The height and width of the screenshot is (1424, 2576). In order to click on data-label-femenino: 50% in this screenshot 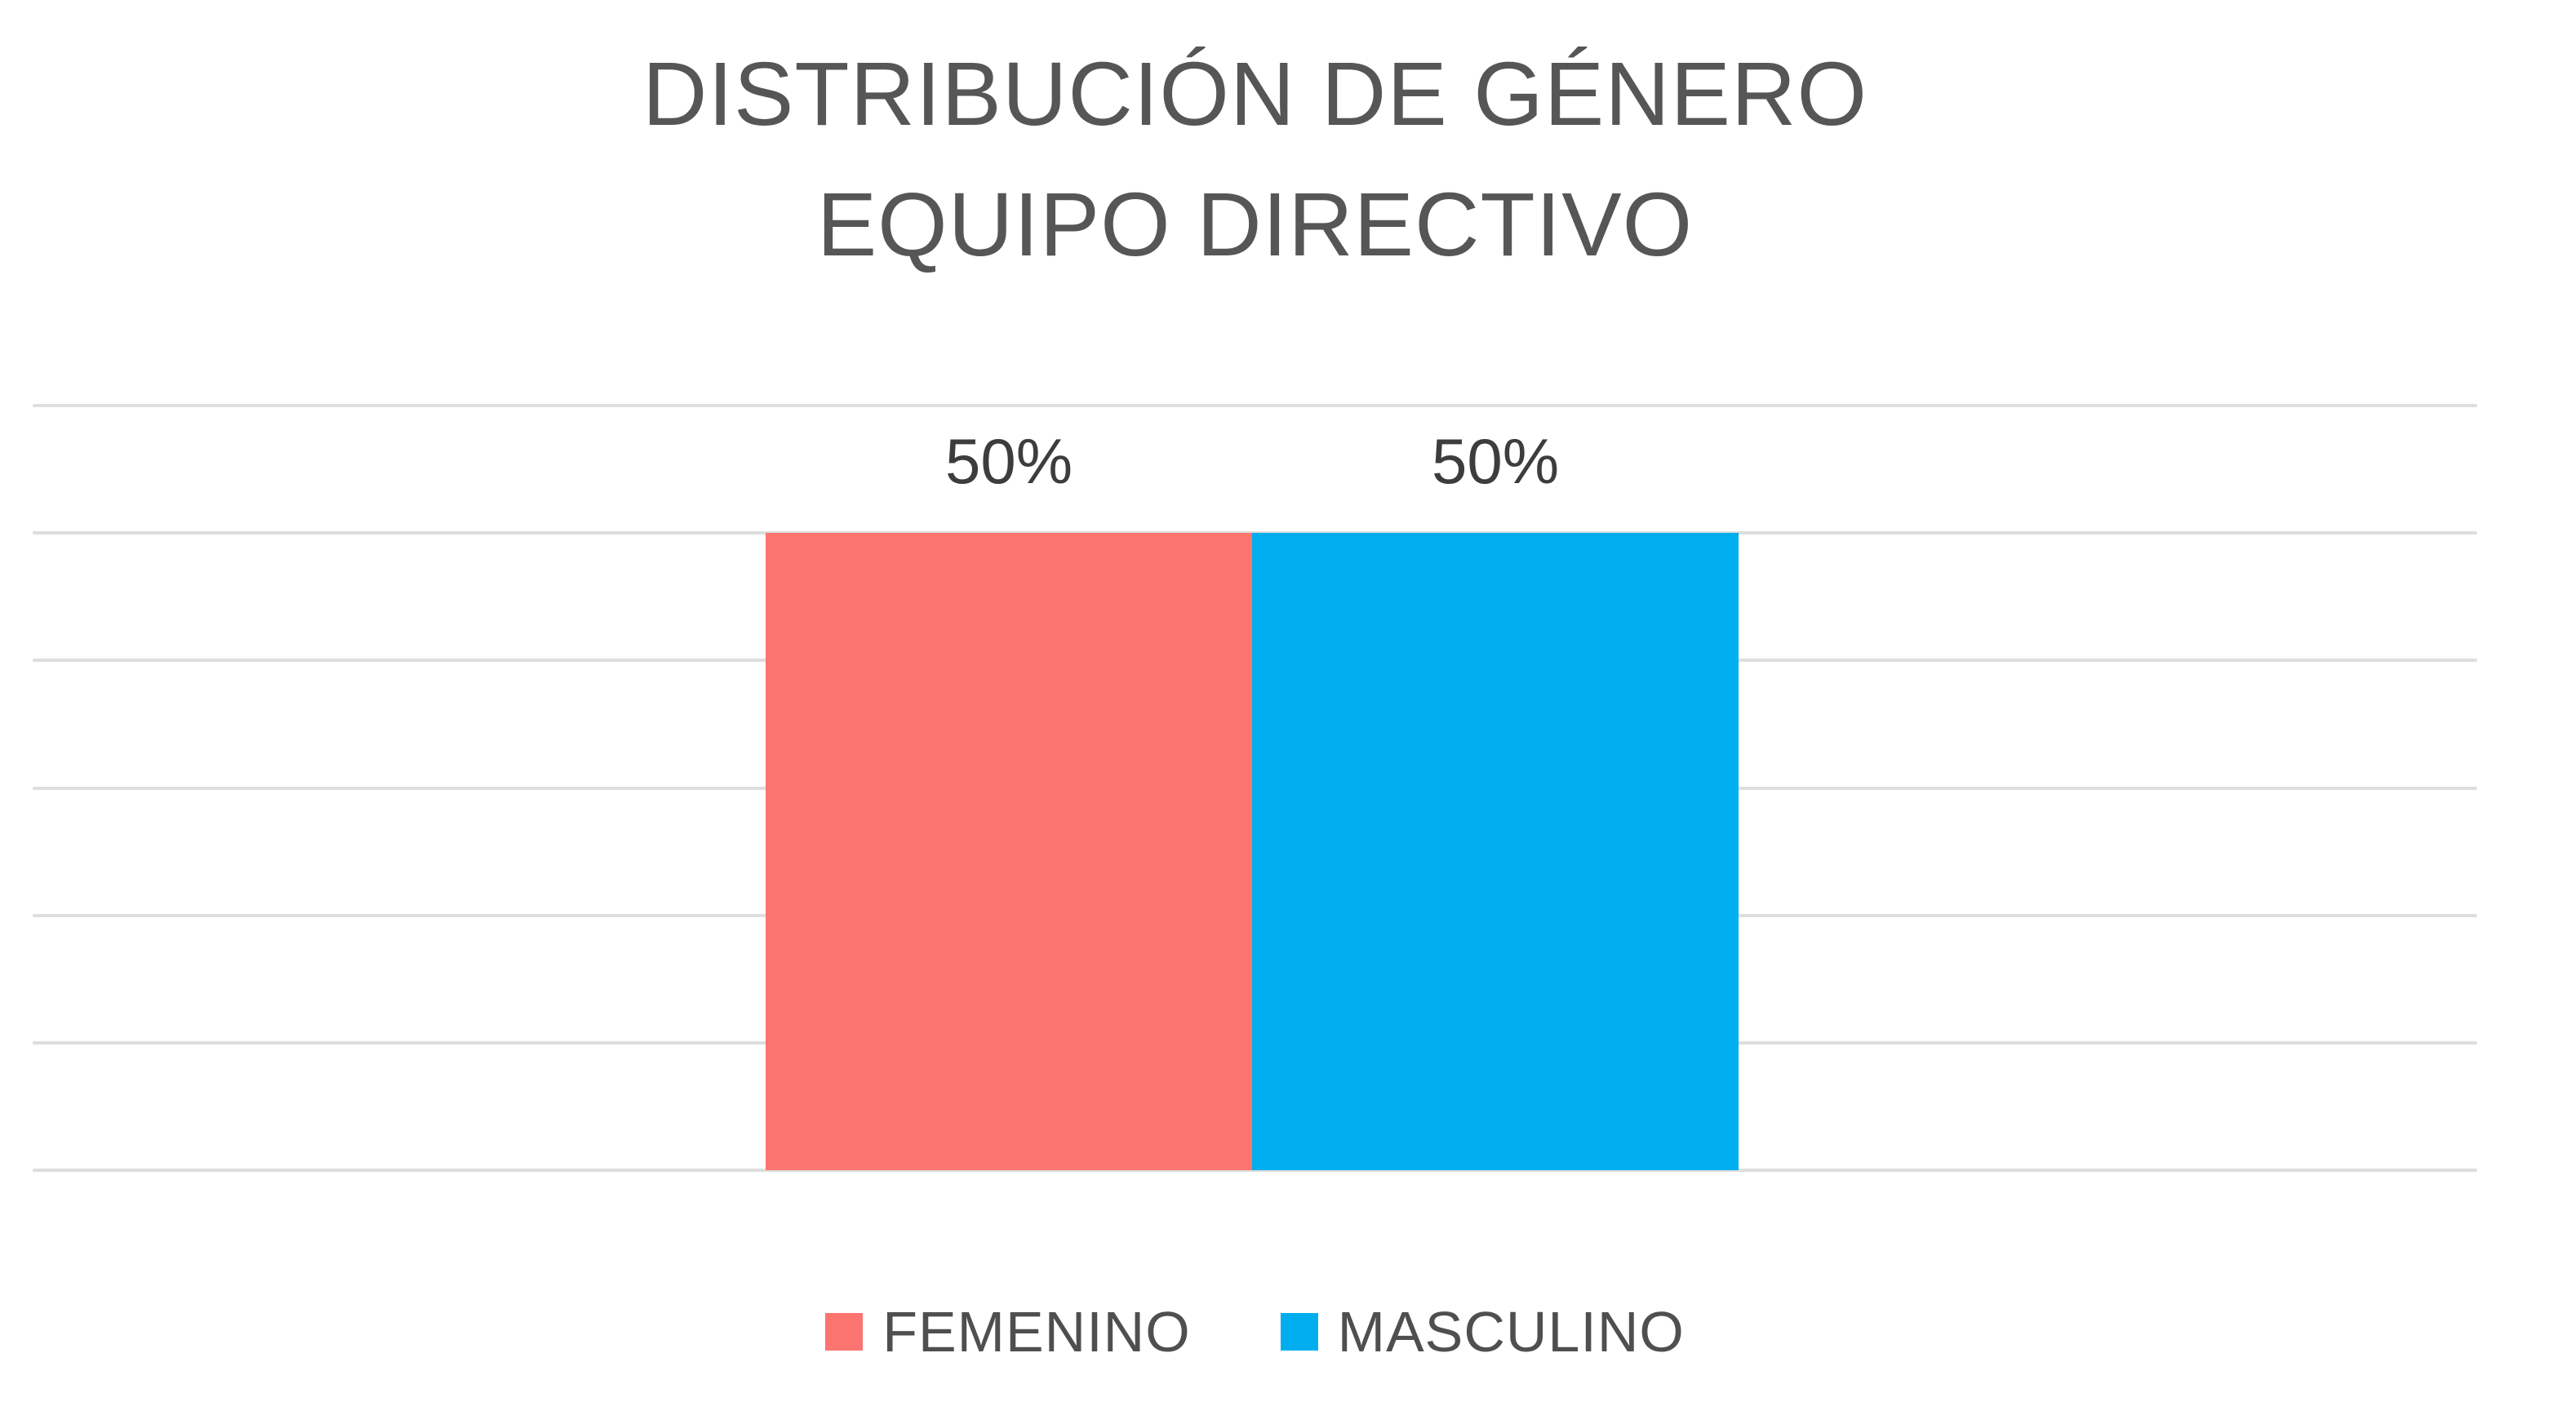, I will do `click(1008, 461)`.